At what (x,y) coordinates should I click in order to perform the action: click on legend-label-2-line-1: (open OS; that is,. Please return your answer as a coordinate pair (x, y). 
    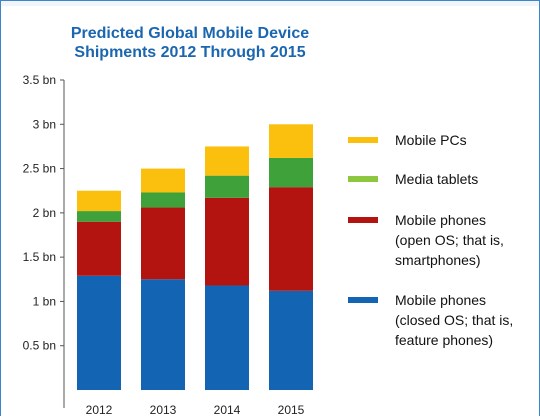
    Looking at the image, I should click on (449, 240).